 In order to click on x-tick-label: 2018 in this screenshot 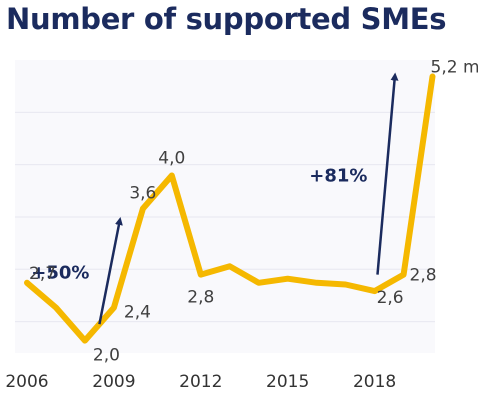, I will do `click(374, 382)`.